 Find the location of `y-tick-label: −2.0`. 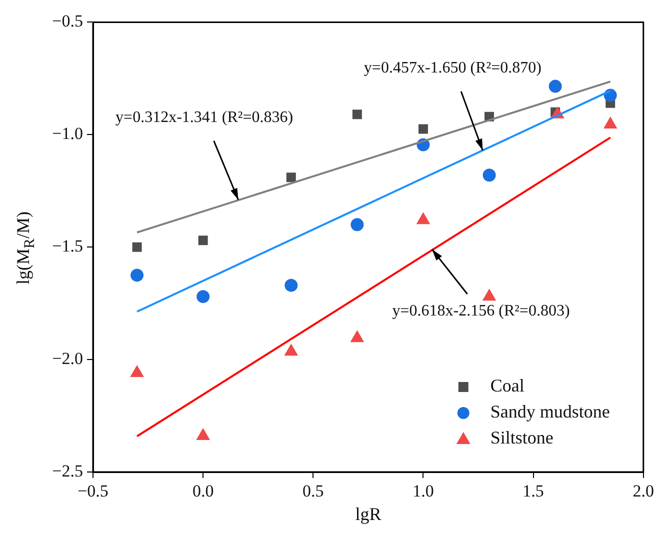

y-tick-label: −2.0 is located at coordinates (67, 358).